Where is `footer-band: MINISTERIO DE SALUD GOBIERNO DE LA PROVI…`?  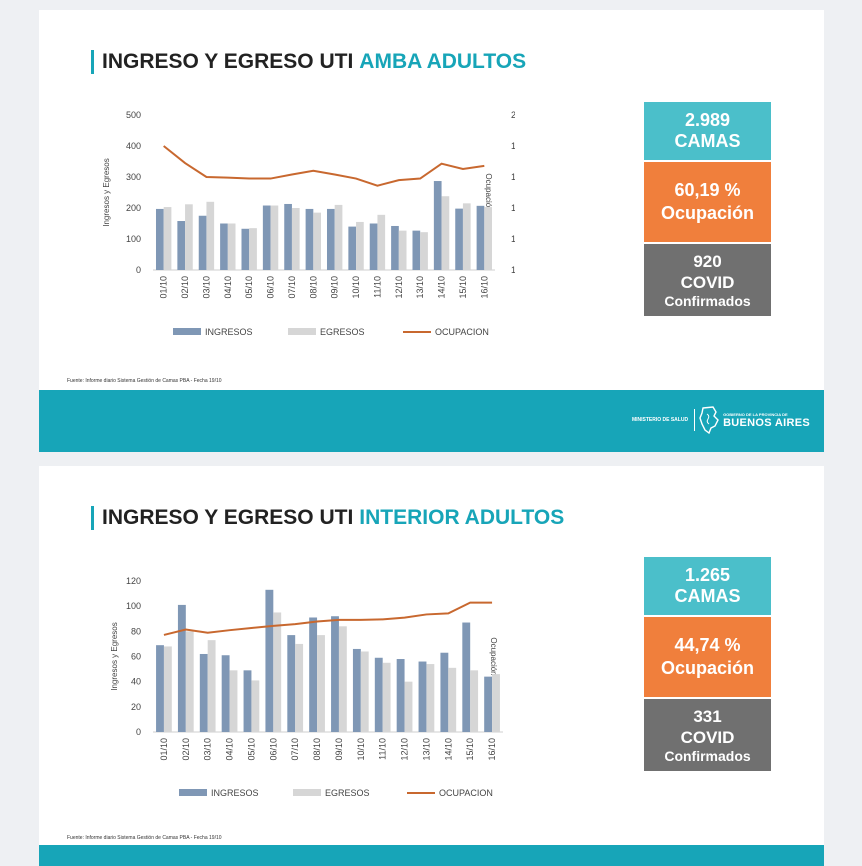
footer-band: MINISTERIO DE SALUD GOBIERNO DE LA PROVI… is located at coordinates (431, 421).